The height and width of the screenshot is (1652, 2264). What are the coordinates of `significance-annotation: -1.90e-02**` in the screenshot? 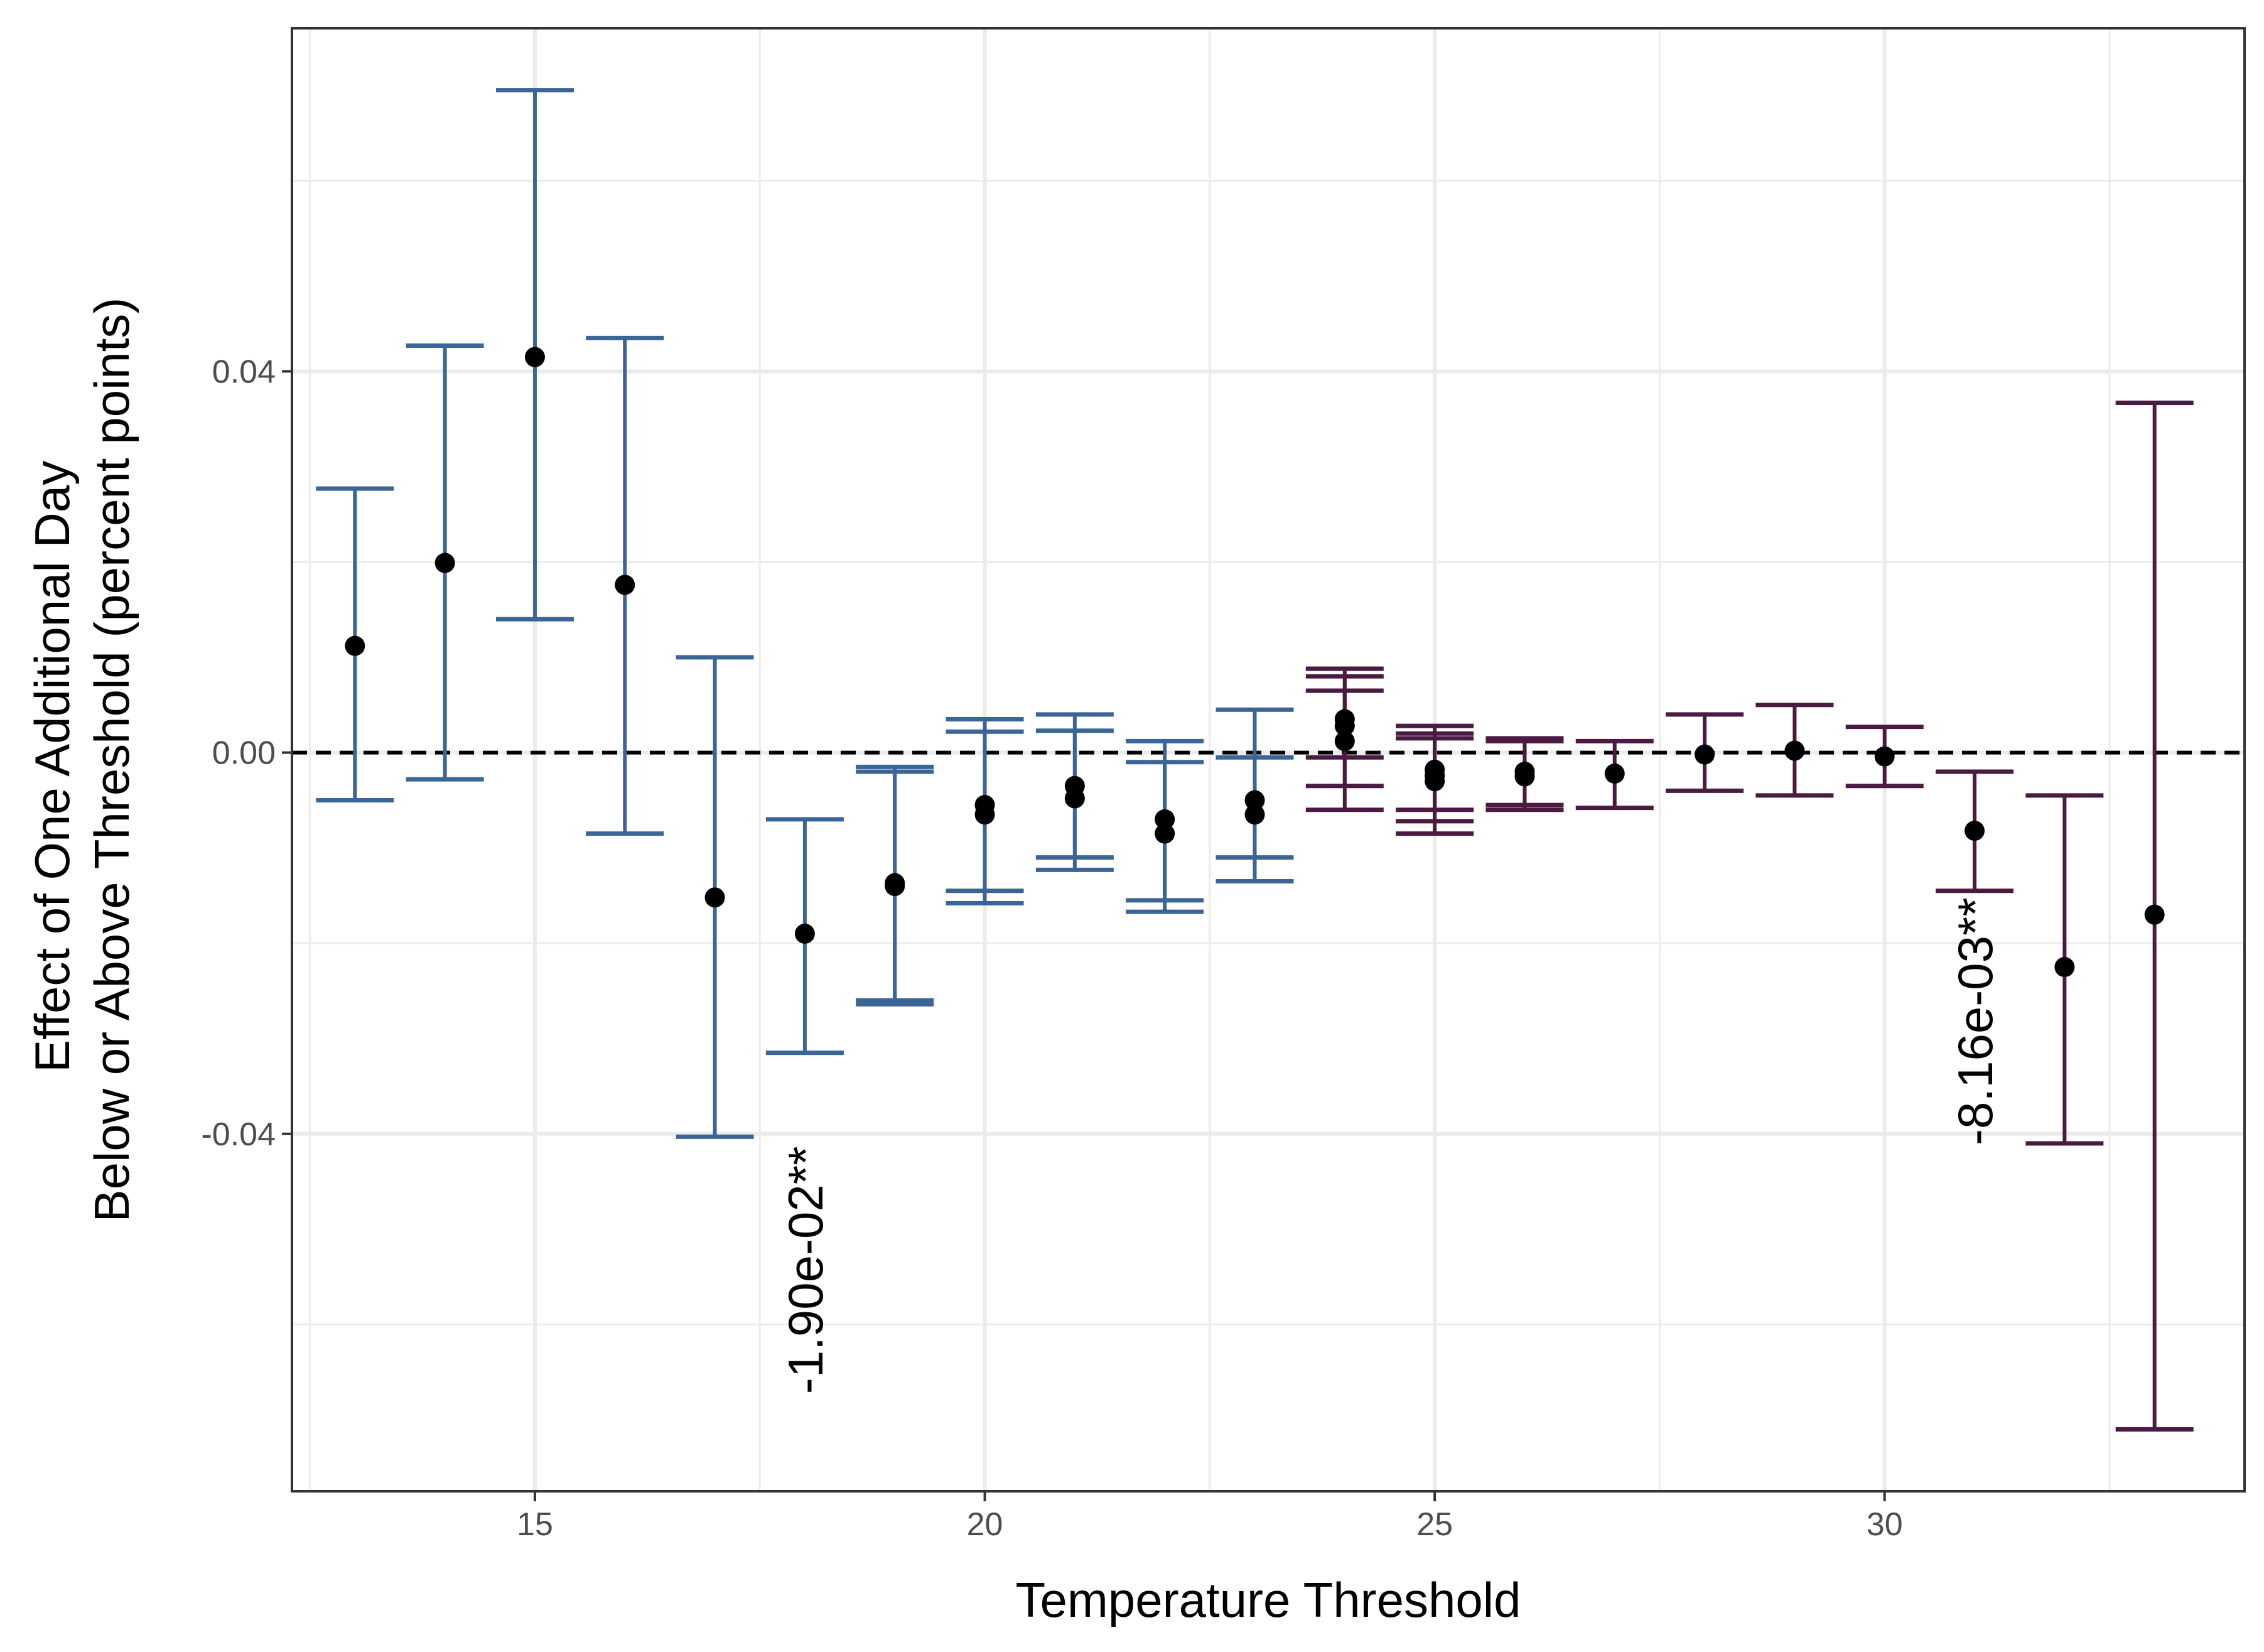 It's located at (805, 1271).